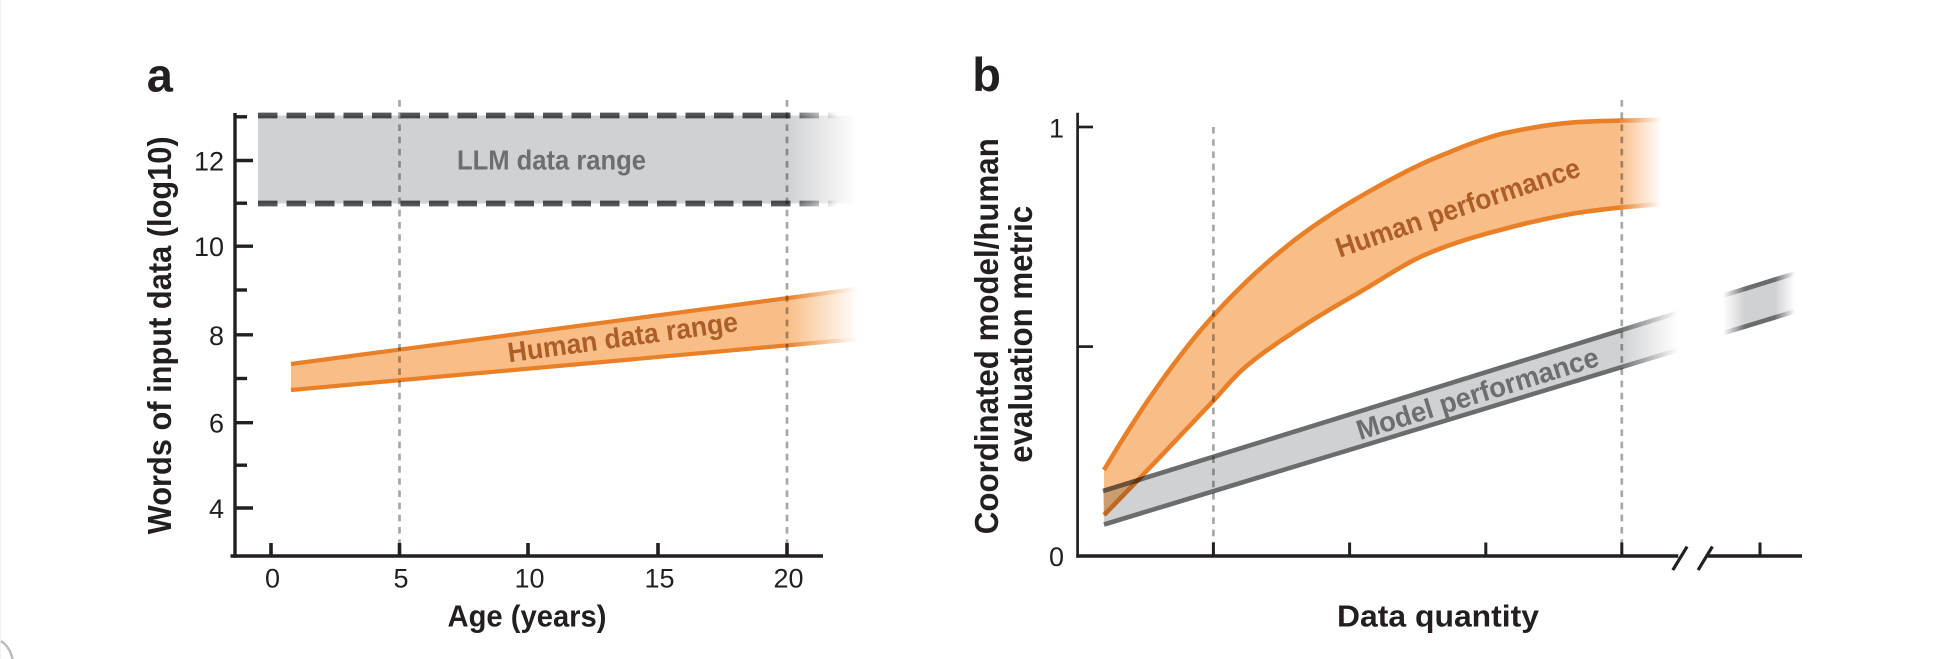 The image size is (1944, 659). What do you see at coordinates (986, 336) in the screenshot?
I see `svg-text: Coordinated model/human` at bounding box center [986, 336].